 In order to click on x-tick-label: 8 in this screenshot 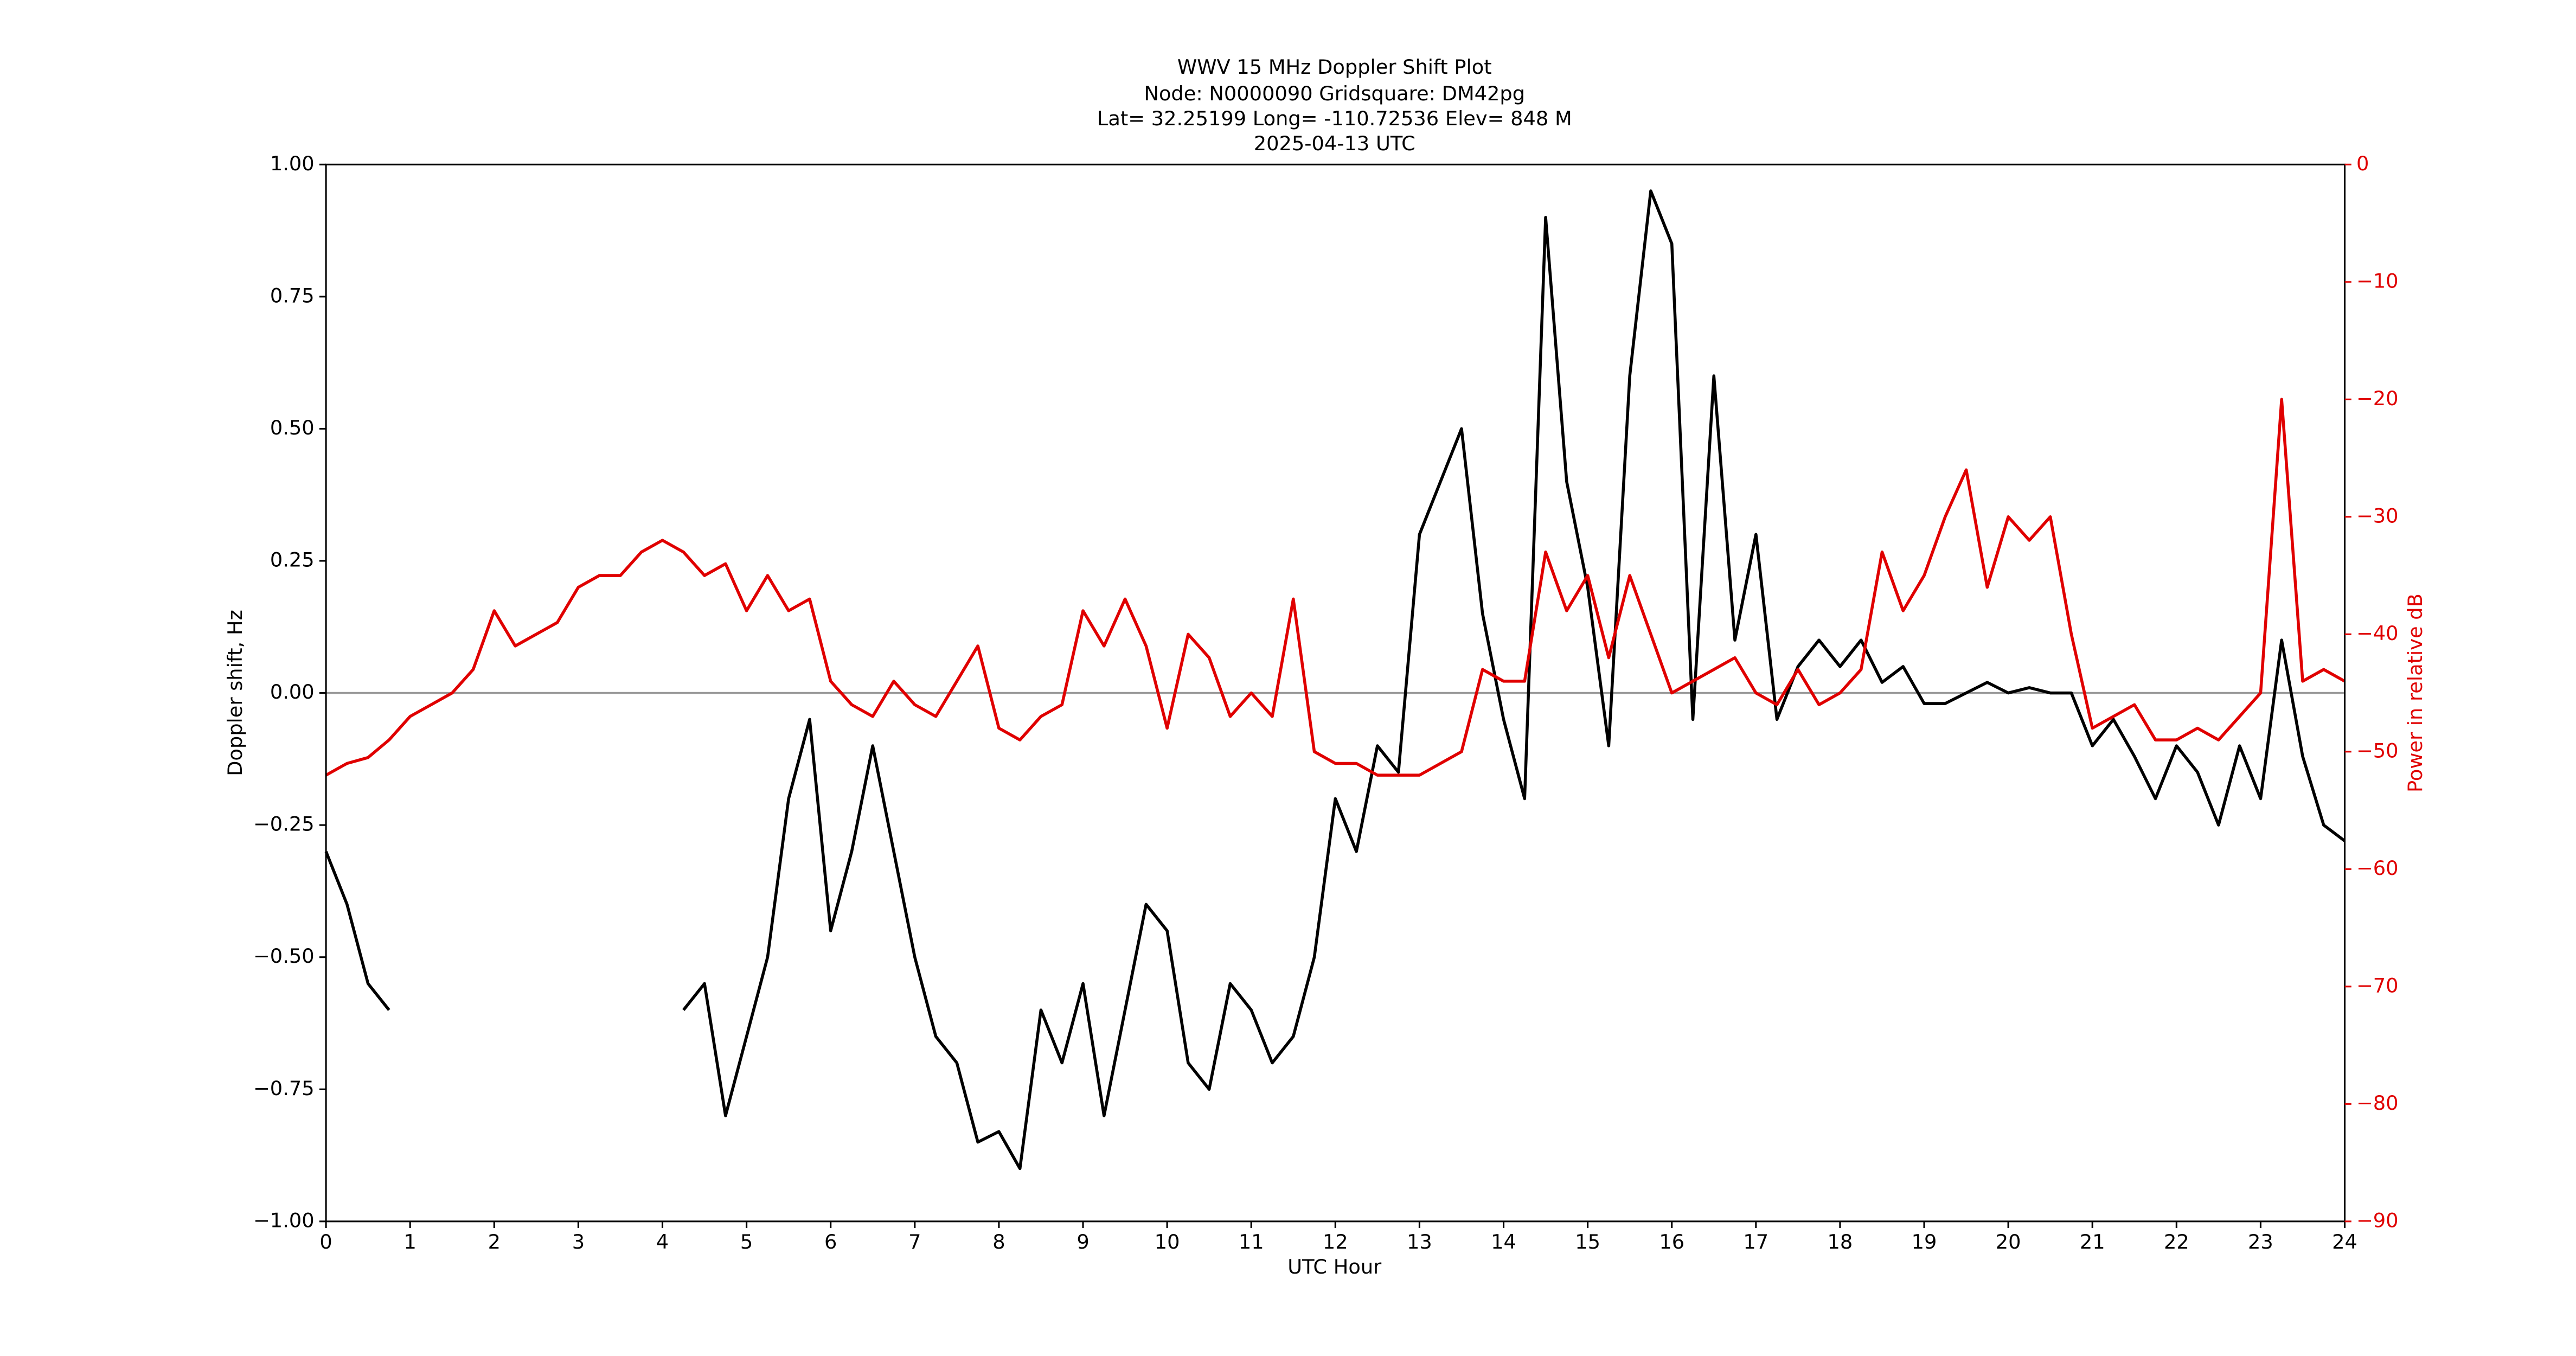, I will do `click(998, 1241)`.